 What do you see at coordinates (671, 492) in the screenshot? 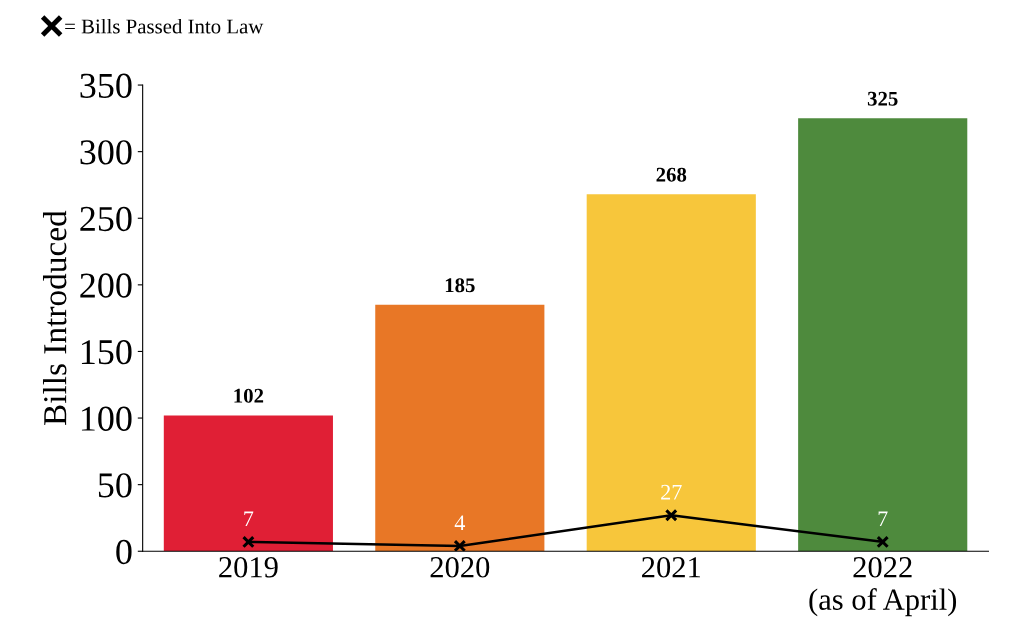
I see `data-label: 27` at bounding box center [671, 492].